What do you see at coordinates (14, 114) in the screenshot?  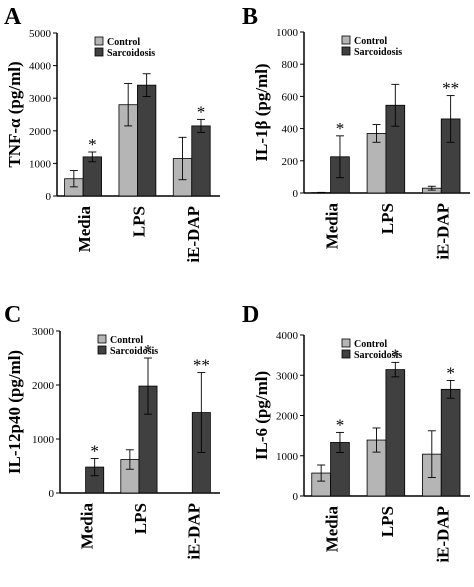 I see `y-axis-label: TNF-α (pg/ml)` at bounding box center [14, 114].